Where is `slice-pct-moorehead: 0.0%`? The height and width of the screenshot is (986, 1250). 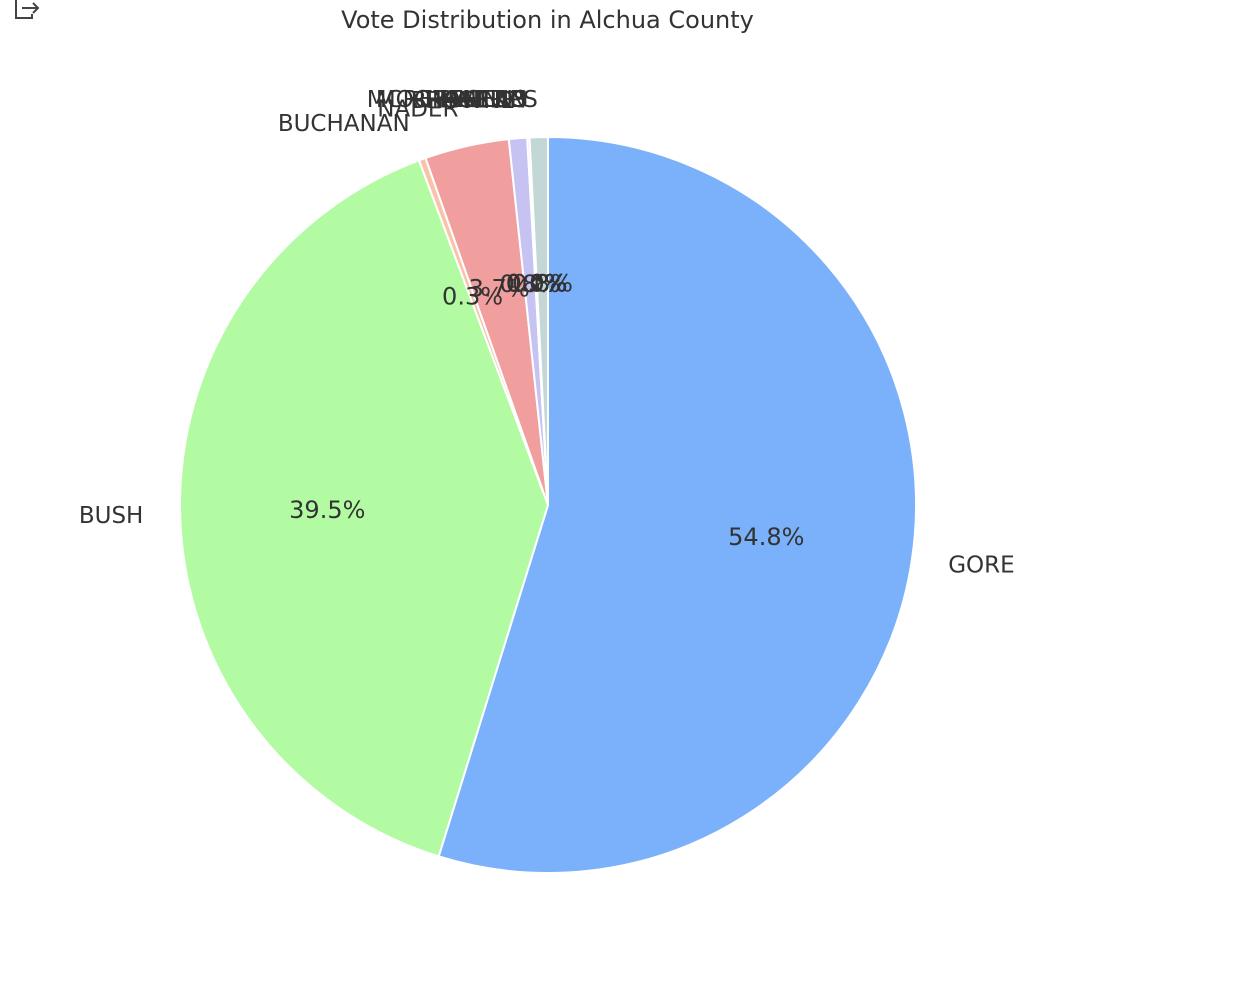
slice-pct-moorehead: 0.0% is located at coordinates (536, 283).